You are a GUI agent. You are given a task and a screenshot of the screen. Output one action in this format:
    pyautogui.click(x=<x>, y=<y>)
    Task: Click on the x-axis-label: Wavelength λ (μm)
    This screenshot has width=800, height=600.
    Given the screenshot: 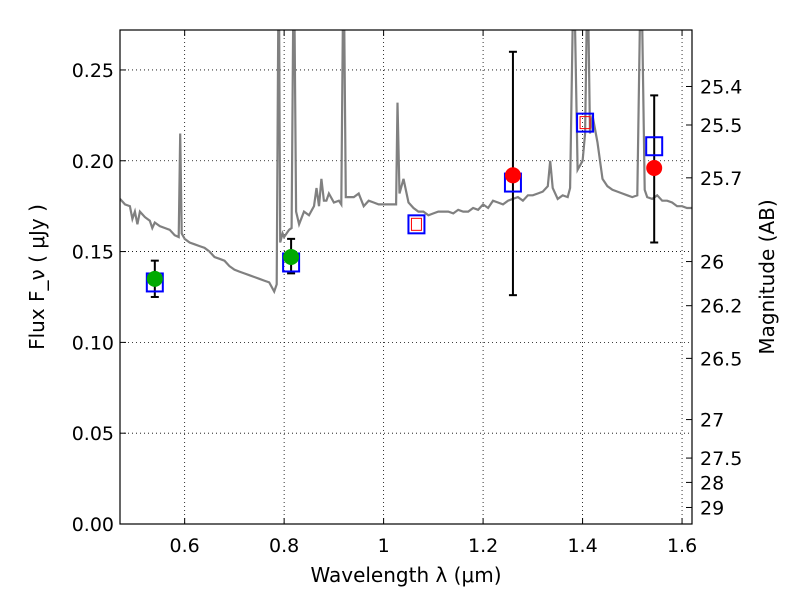 What is the action you would take?
    pyautogui.click(x=405, y=575)
    